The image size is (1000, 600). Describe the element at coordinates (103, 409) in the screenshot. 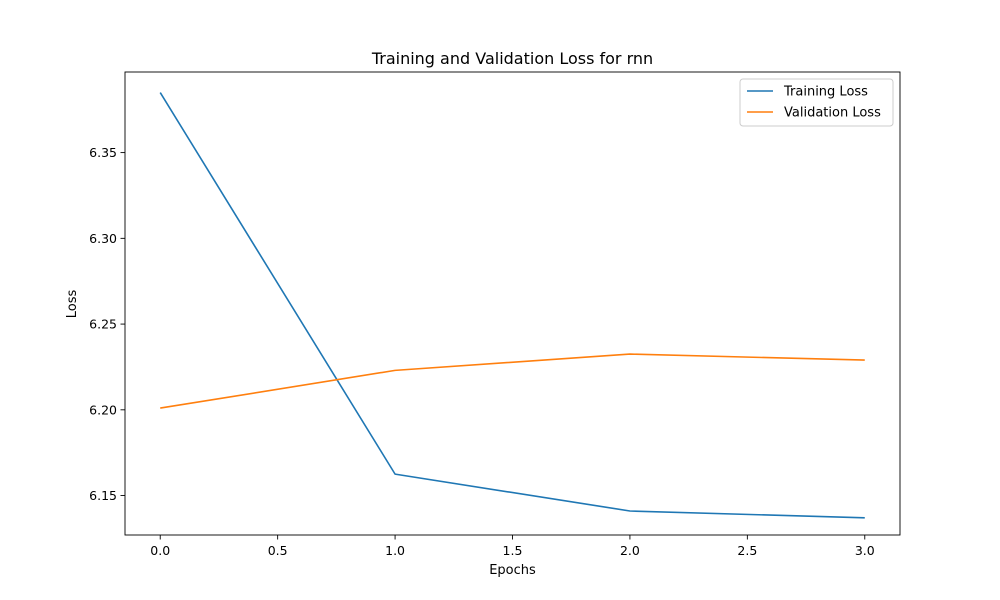

I see `y-tick-label: 6.20` at that location.